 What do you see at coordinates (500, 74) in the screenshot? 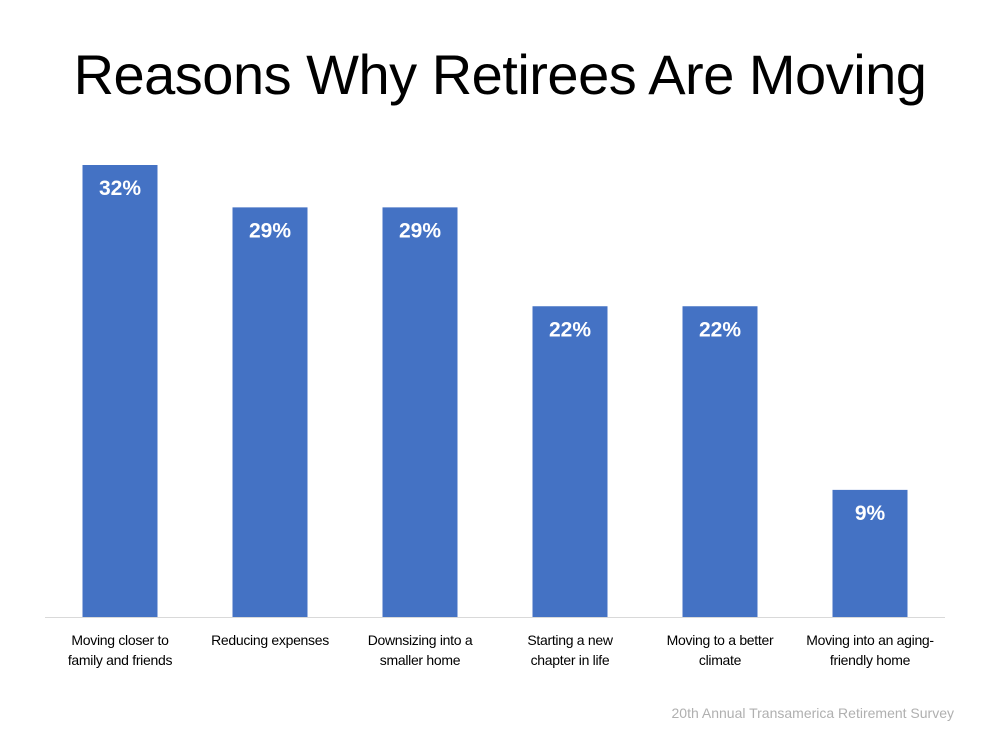
I see `chart-title: Reasons Why Retirees Are Moving` at bounding box center [500, 74].